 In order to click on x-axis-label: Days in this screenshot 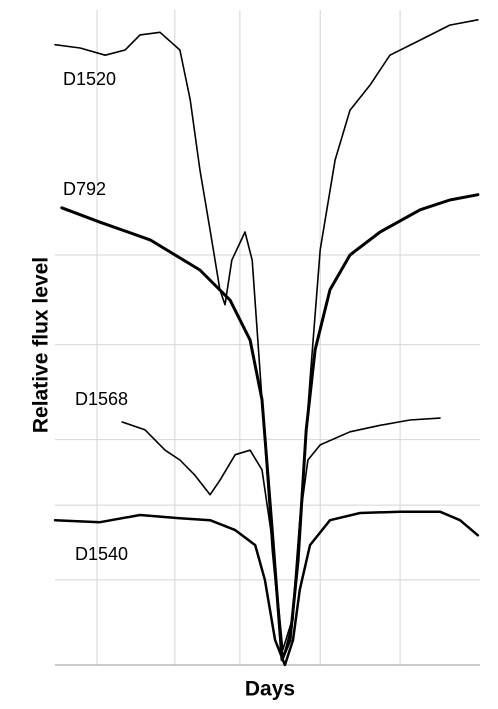, I will do `click(270, 689)`.